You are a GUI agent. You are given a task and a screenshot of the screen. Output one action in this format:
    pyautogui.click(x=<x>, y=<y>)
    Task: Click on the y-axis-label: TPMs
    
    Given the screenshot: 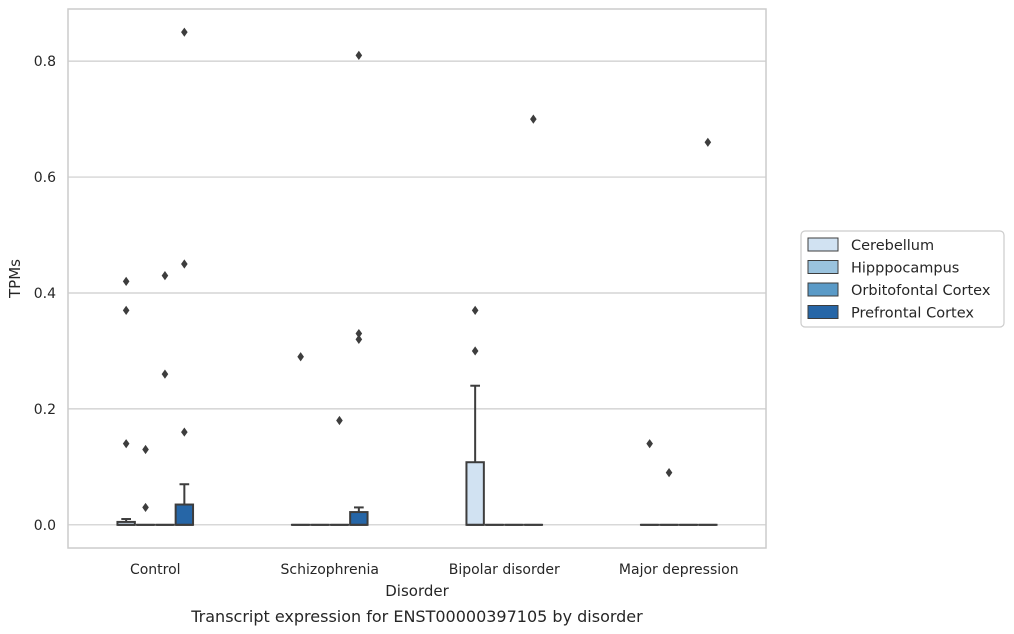 What is the action you would take?
    pyautogui.click(x=15, y=279)
    